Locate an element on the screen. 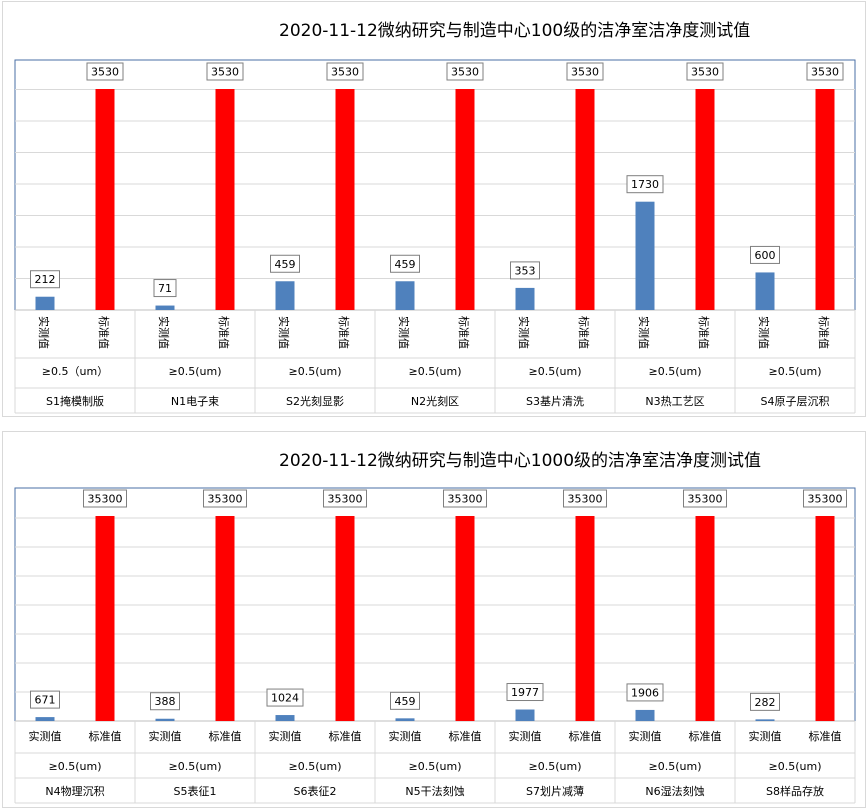  category-label: N5干法刻蚀 is located at coordinates (434, 791).